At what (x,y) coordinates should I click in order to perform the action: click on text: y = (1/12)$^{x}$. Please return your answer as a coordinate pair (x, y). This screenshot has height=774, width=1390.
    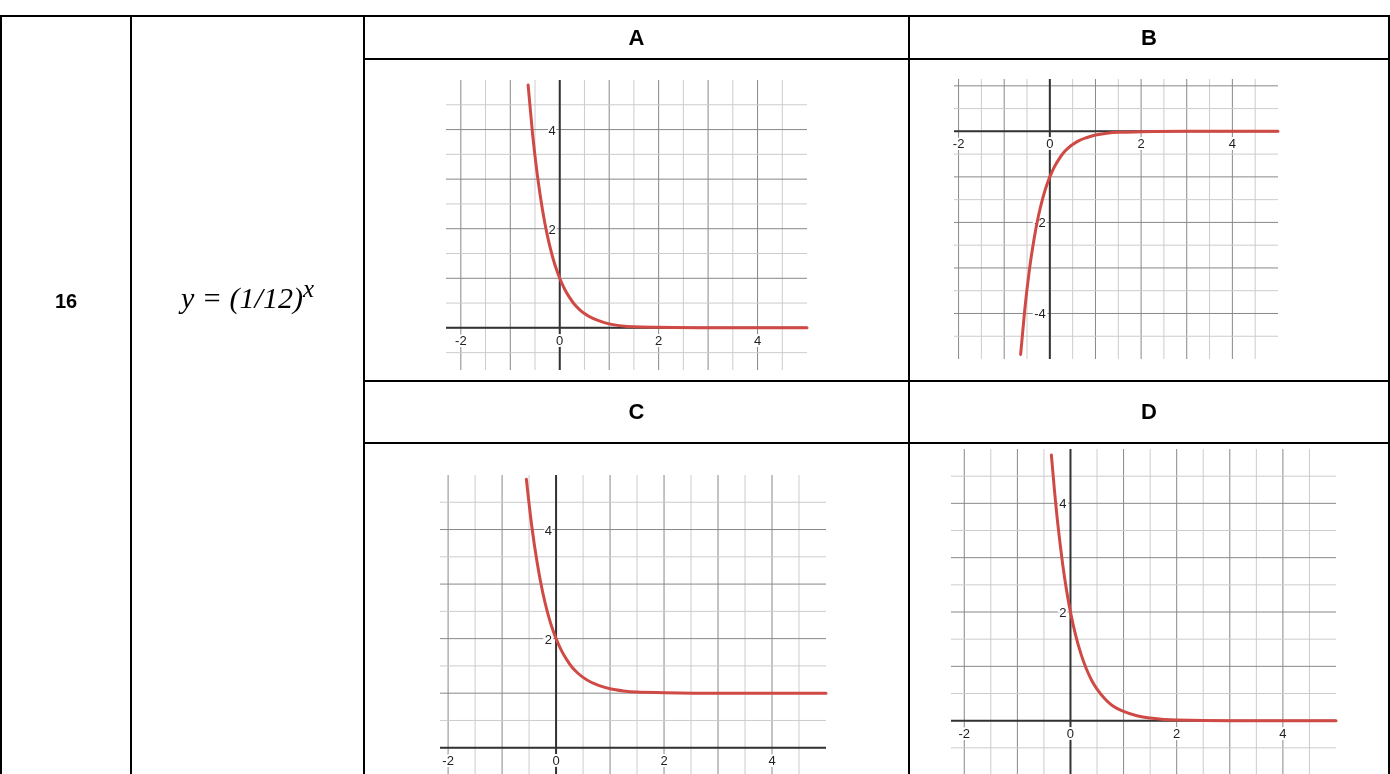
    Looking at the image, I should click on (246, 295).